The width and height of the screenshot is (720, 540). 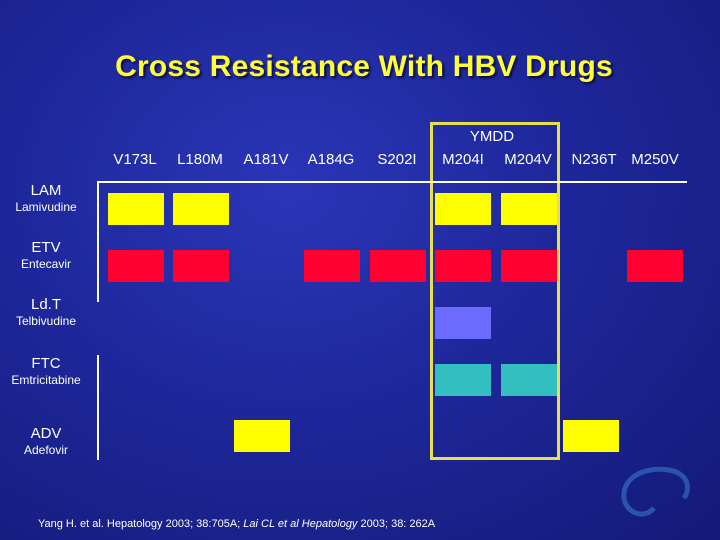 I want to click on cell-etv-a184g, so click(x=332, y=266).